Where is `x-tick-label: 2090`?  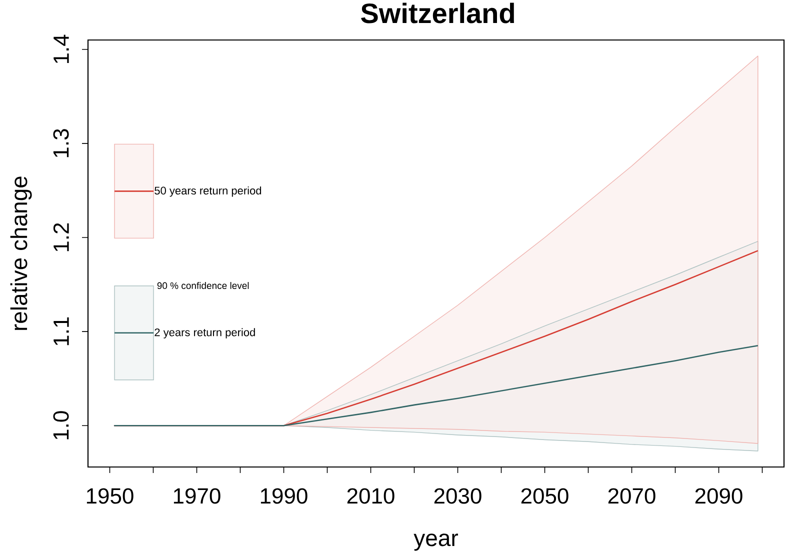
x-tick-label: 2090 is located at coordinates (718, 496).